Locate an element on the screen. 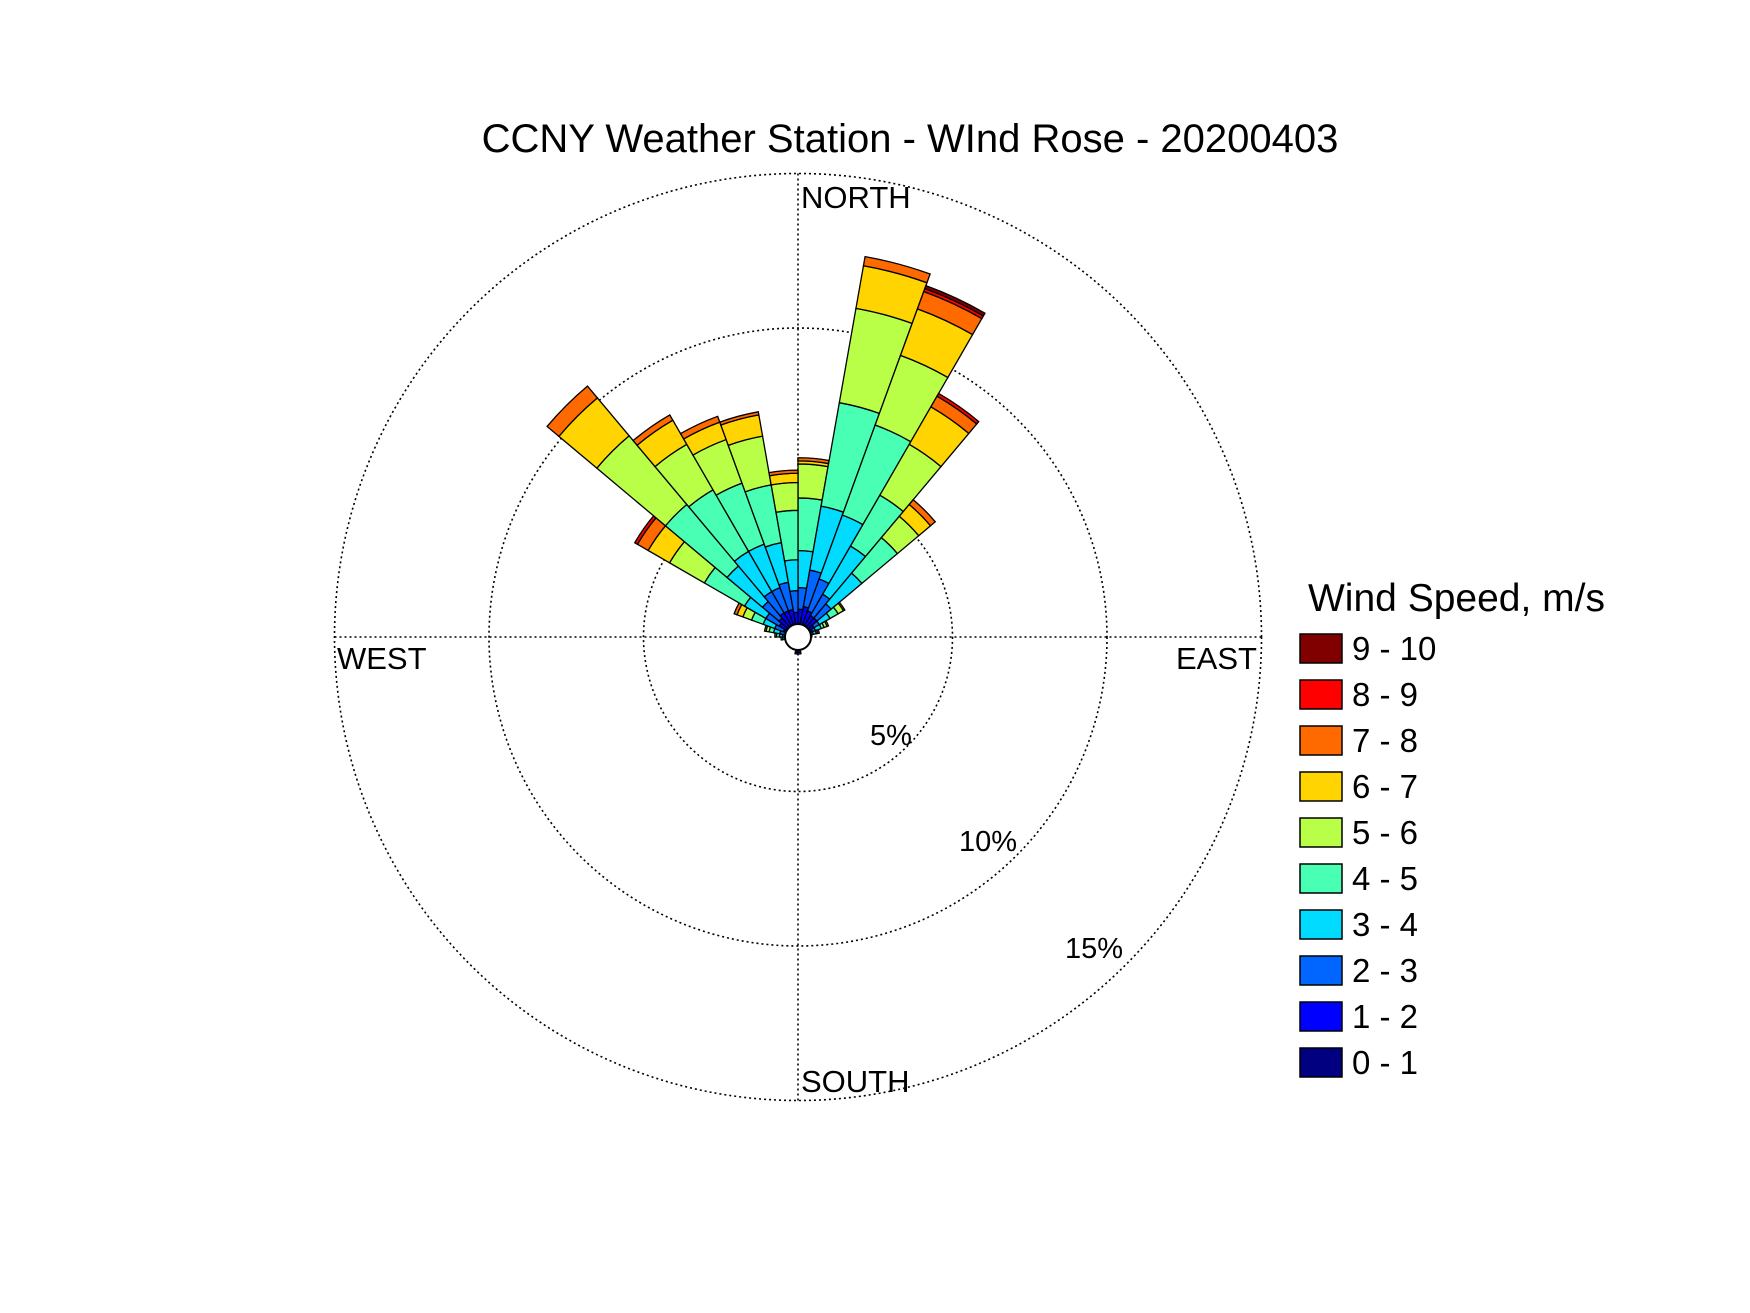  legend-label: 9 - 10 is located at coordinates (1394, 648).